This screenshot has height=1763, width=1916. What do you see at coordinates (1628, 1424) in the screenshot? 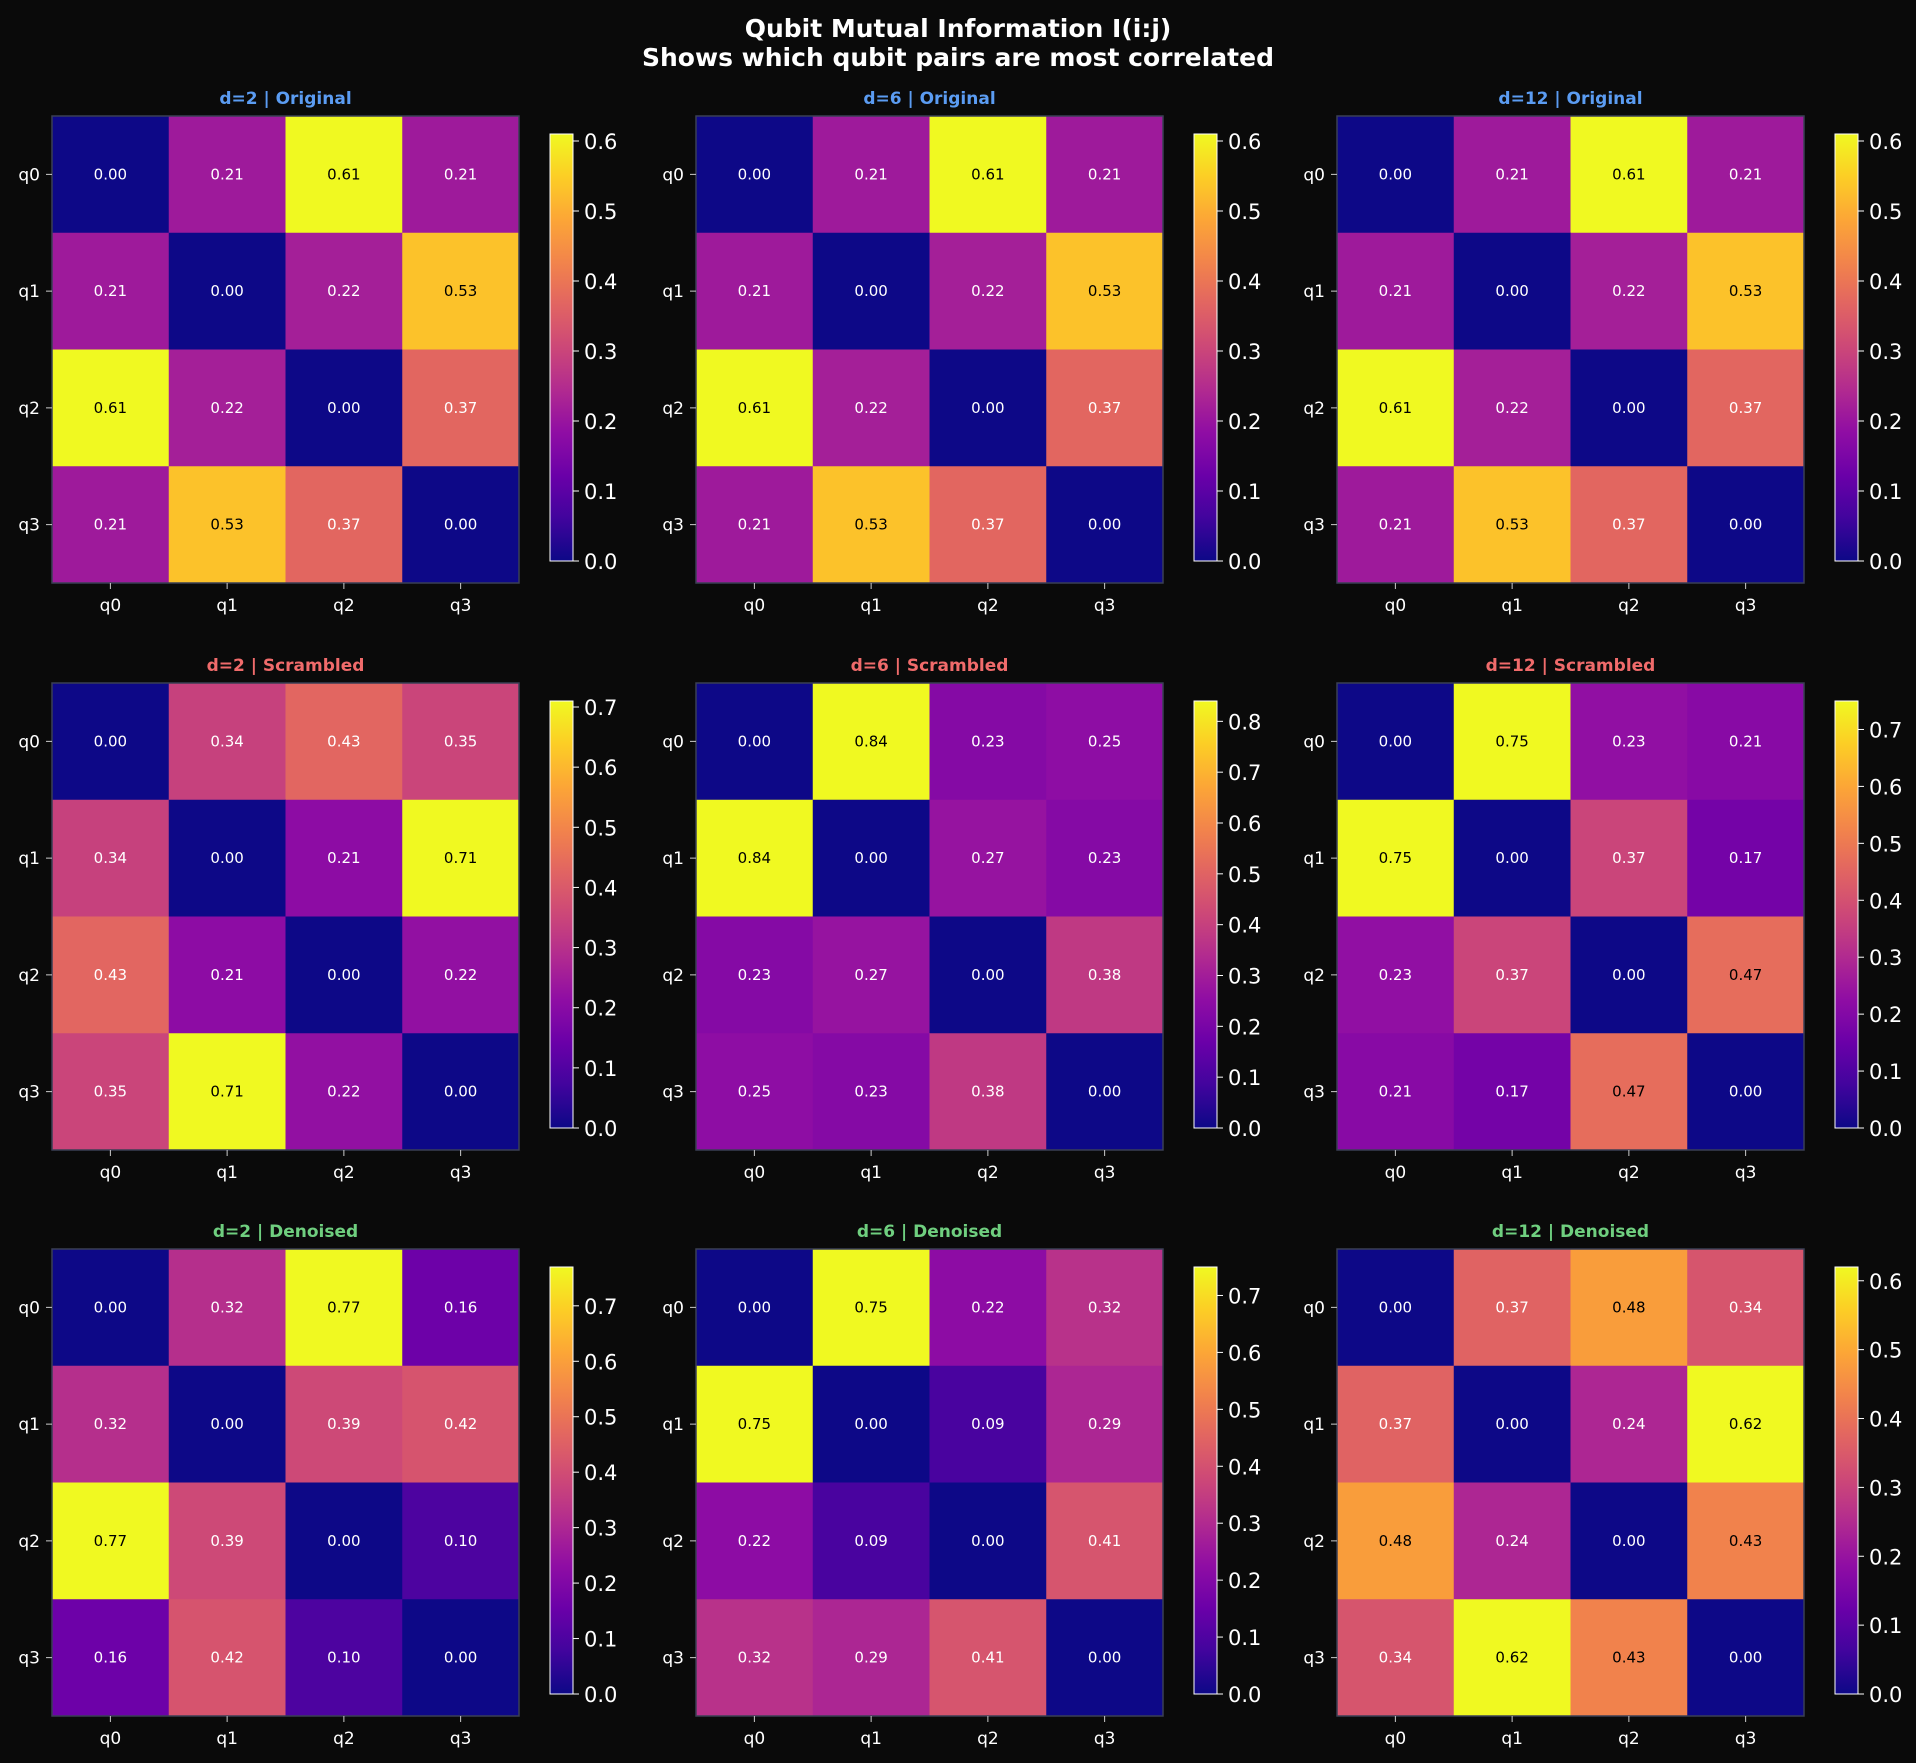
I see `cell-value-label: 0.24` at bounding box center [1628, 1424].